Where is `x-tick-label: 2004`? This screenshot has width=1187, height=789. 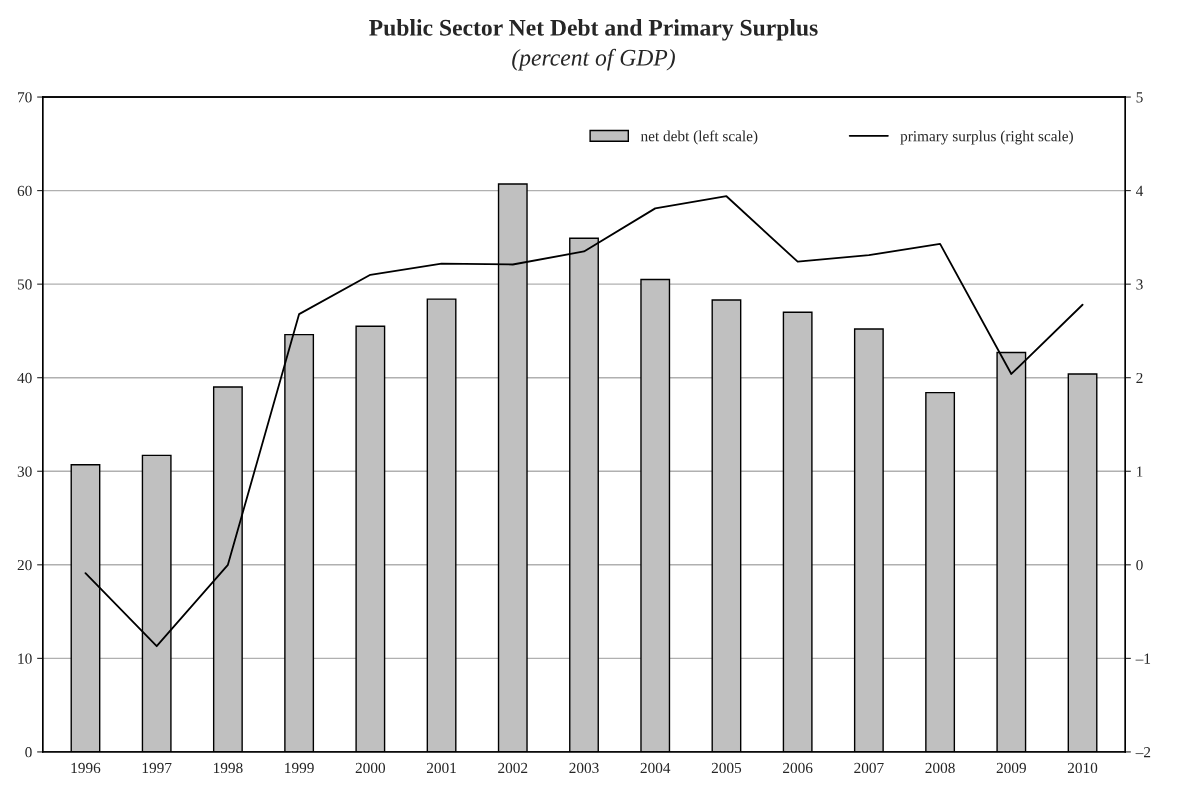 x-tick-label: 2004 is located at coordinates (655, 768).